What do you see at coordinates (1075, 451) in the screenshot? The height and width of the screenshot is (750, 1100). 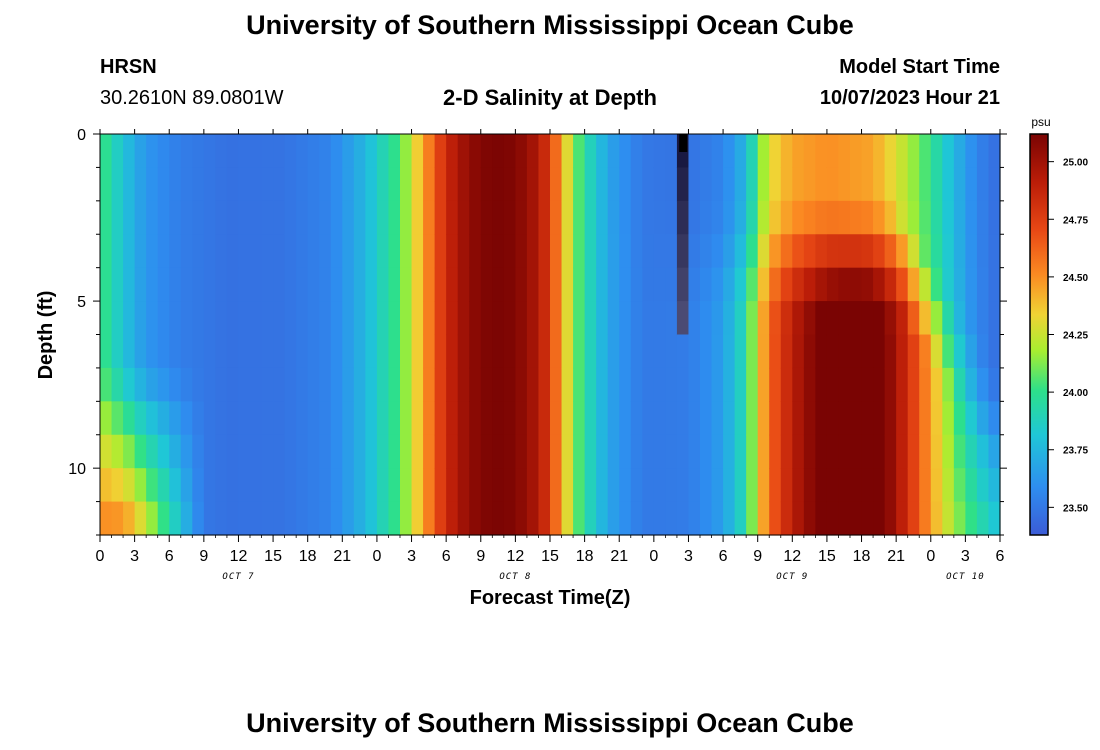 I see `colorbar-tick-label: 23.75` at bounding box center [1075, 451].